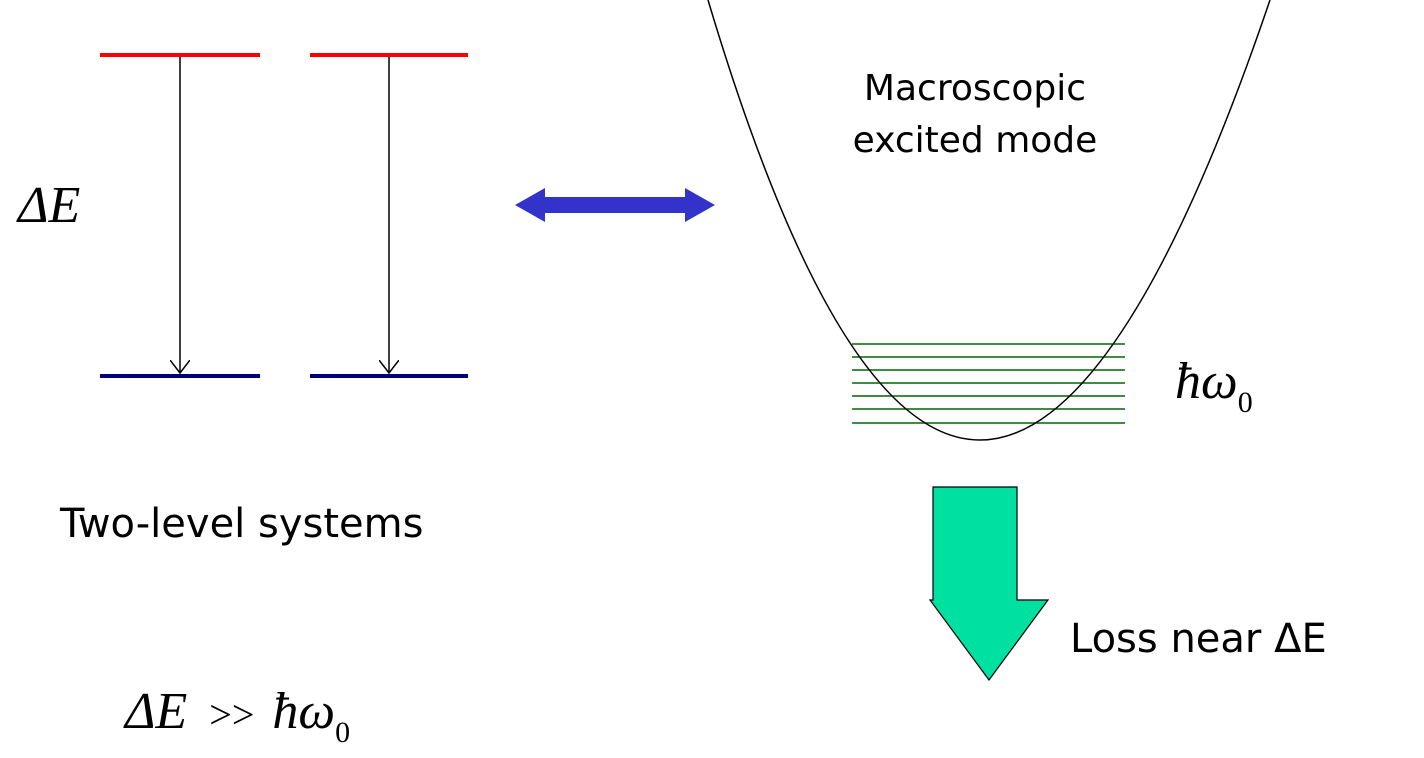 Image resolution: width=1424 pixels, height=758 pixels. I want to click on two-level-label: Two-level systems, so click(241, 524).